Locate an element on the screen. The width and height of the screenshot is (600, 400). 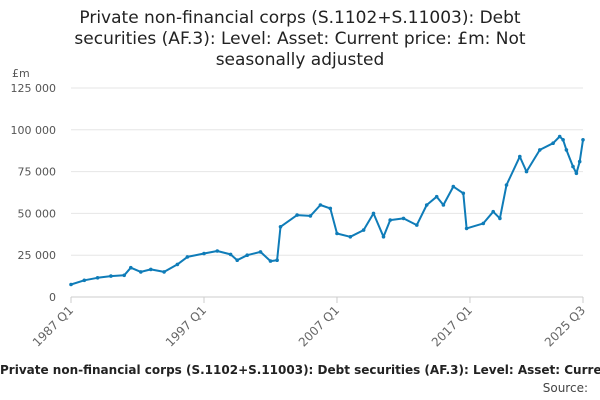
y-tick-label: 100 000 is located at coordinates (34, 130).